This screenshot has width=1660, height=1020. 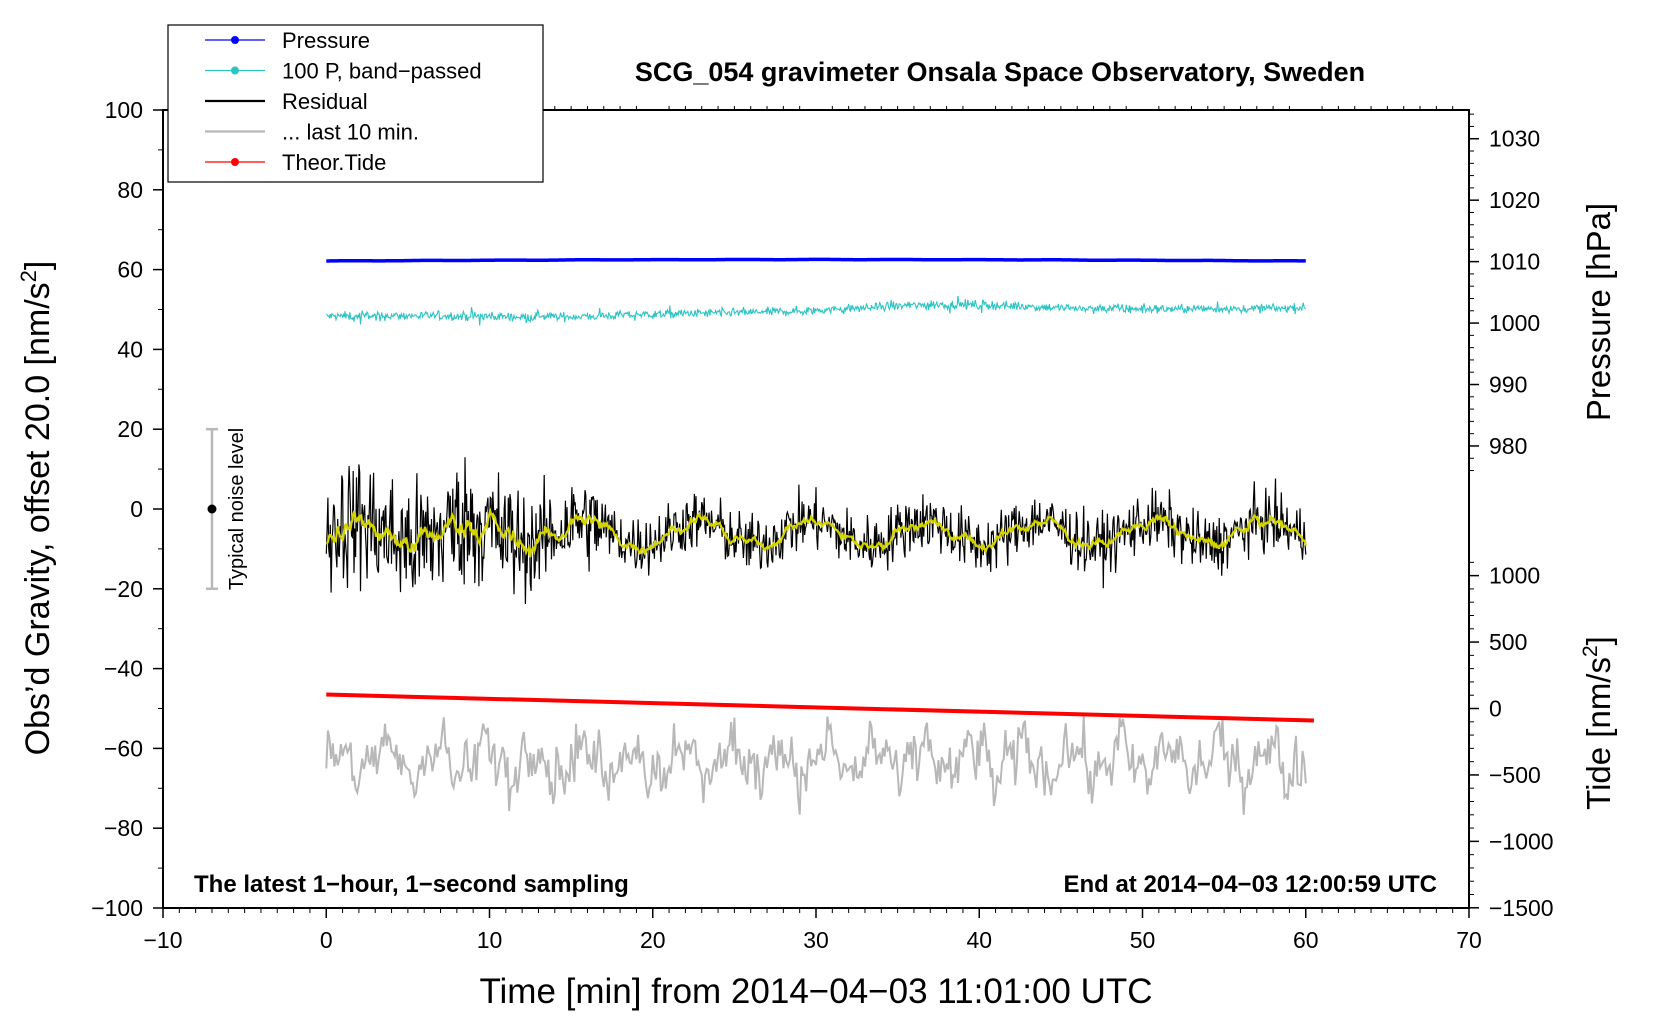 What do you see at coordinates (1143, 940) in the screenshot?
I see `x-tick-label: 50` at bounding box center [1143, 940].